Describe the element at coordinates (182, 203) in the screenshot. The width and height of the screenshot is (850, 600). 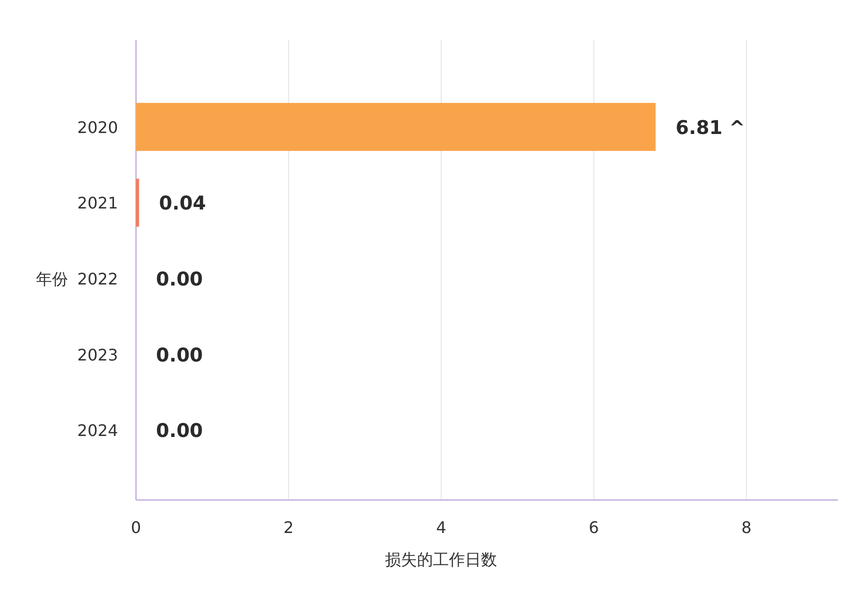
I see `data-label: 0.04` at that location.